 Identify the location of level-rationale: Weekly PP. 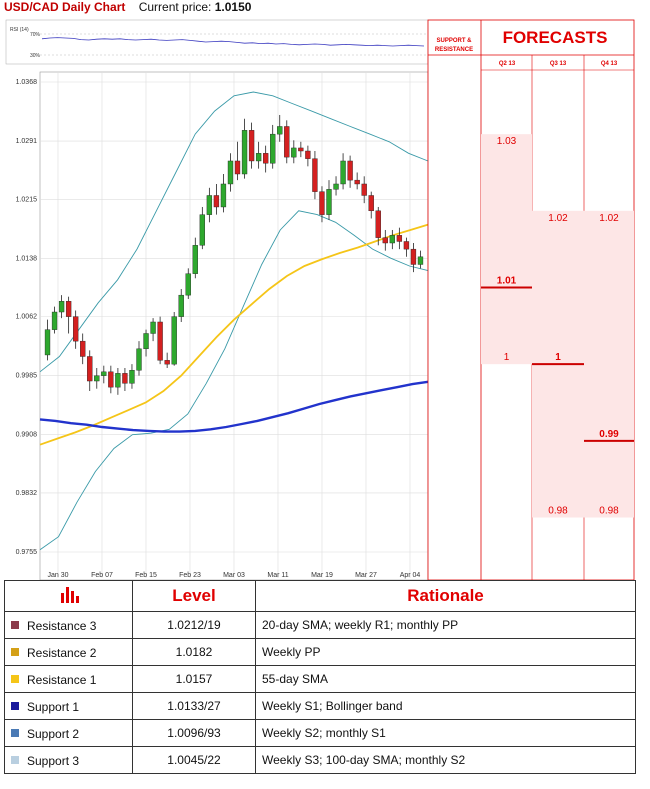
(445, 652).